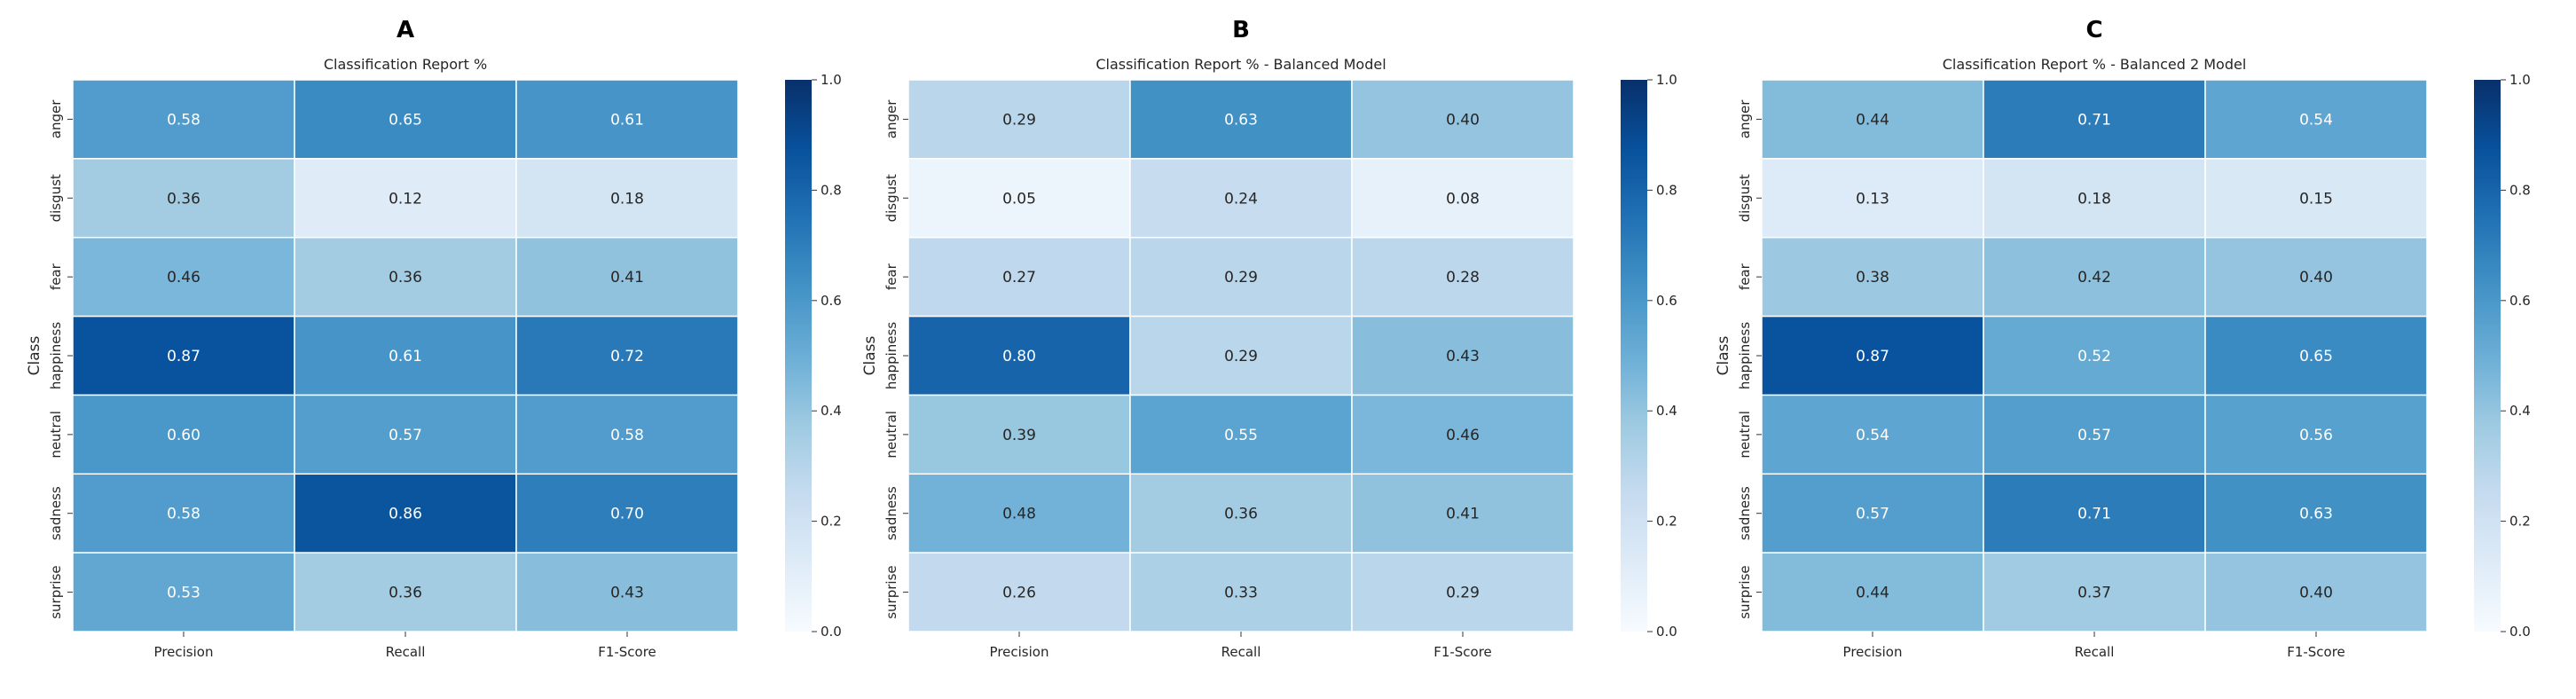 The height and width of the screenshot is (699, 2576). I want to click on cell-value-label: 0.60, so click(183, 435).